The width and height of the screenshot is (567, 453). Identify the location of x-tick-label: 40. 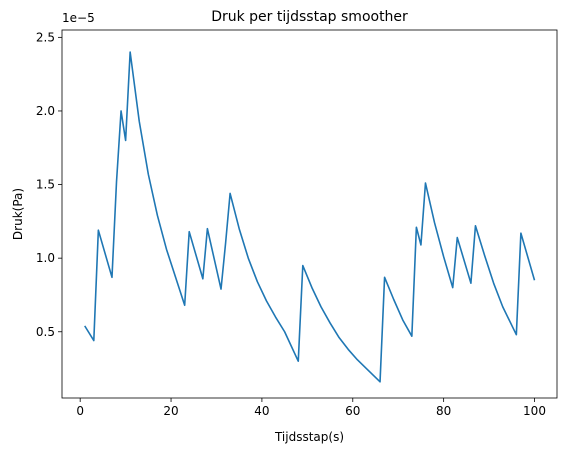
(261, 411).